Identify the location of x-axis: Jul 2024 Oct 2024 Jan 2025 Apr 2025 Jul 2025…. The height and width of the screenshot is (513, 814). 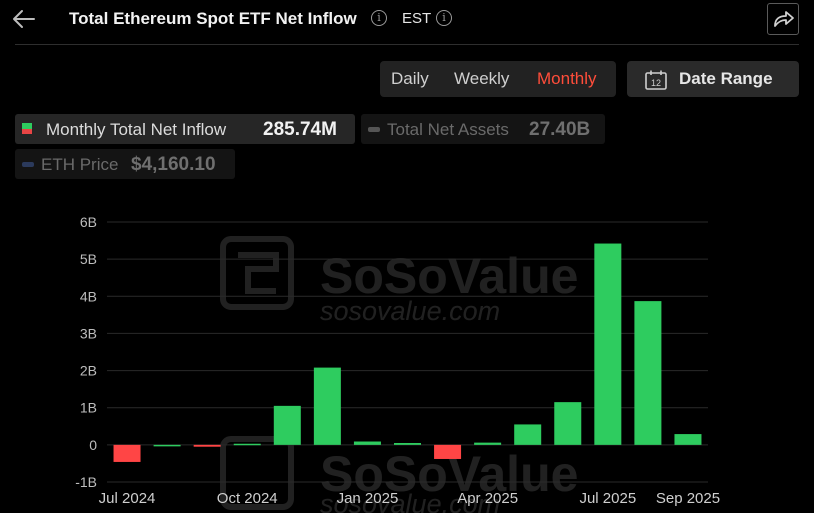
(409, 498).